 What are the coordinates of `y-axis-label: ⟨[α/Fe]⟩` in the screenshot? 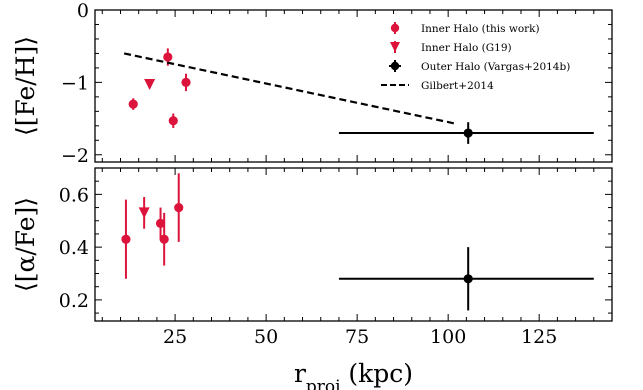 It's located at (25, 244).